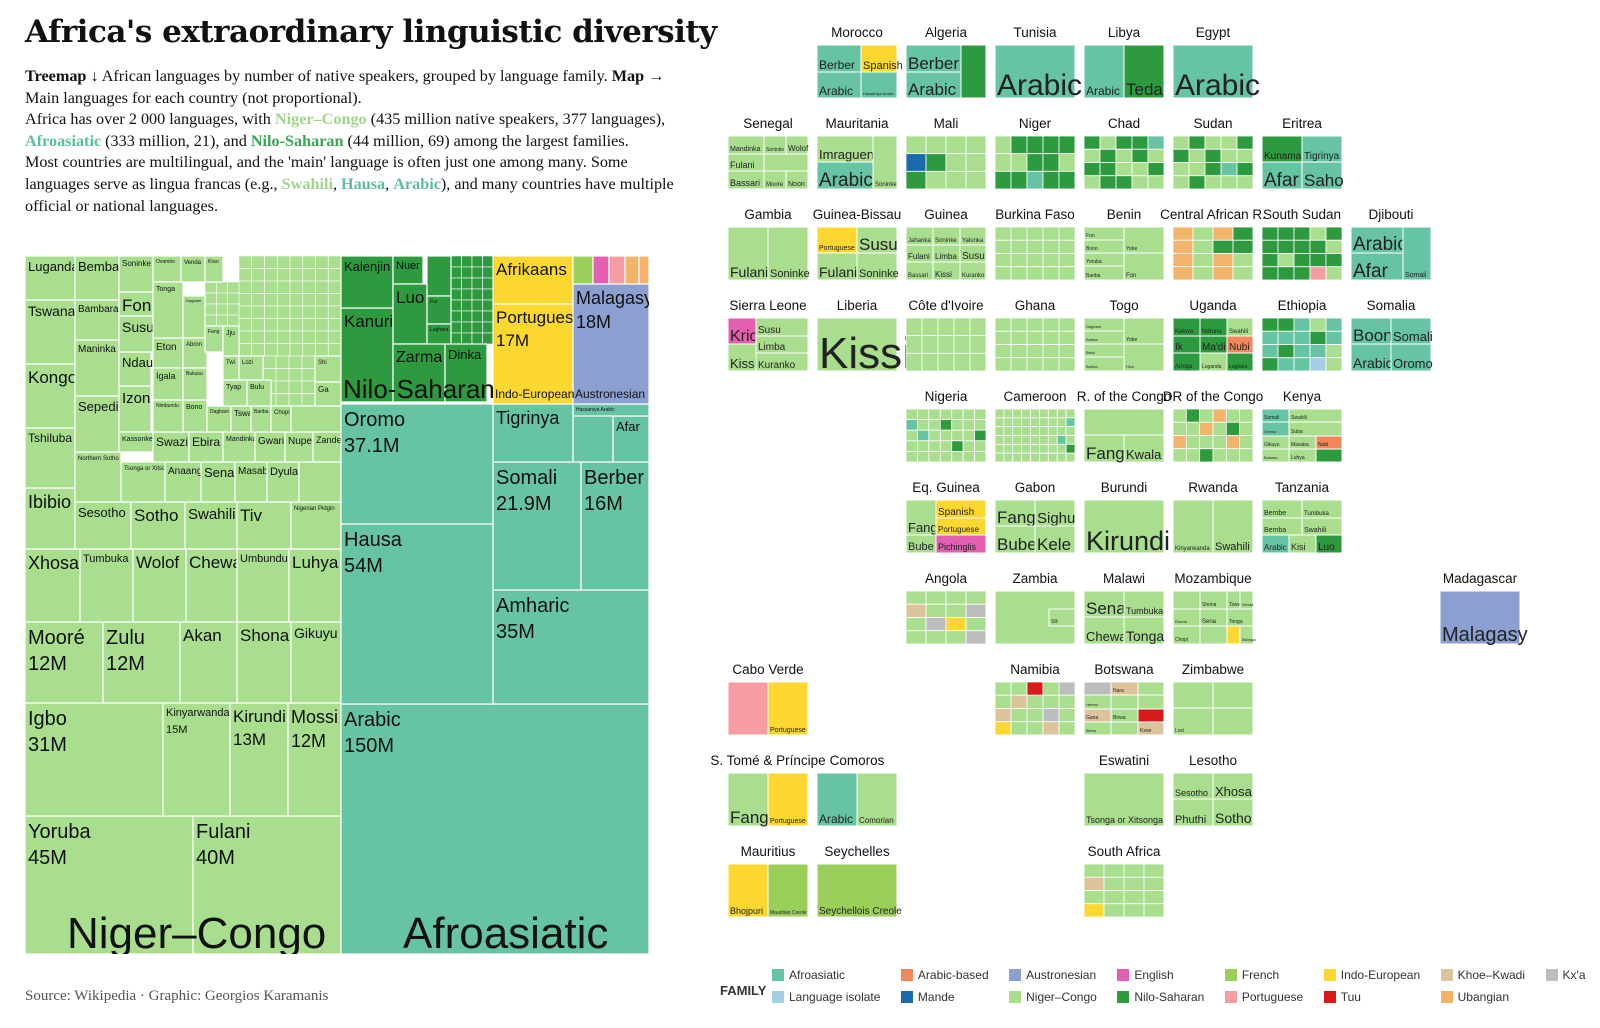 The image size is (1600, 1028). Describe the element at coordinates (846, 154) in the screenshot. I see `country-language-label: Imraguen` at that location.